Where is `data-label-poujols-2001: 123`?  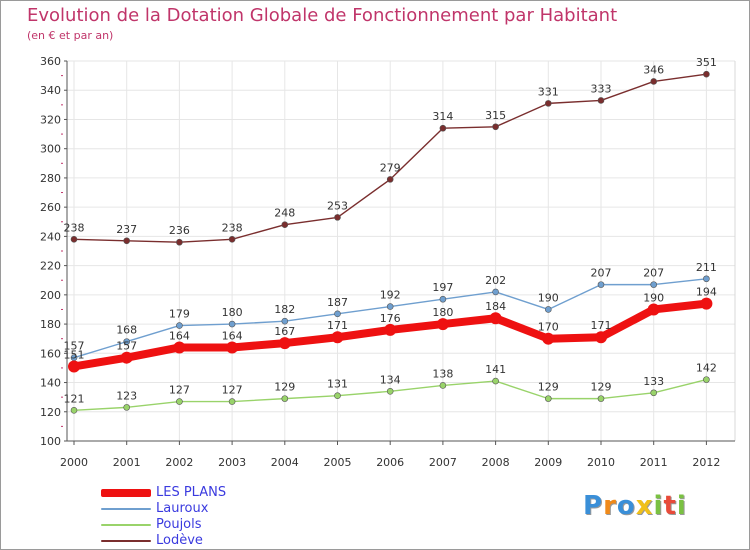 data-label-poujols-2001: 123 is located at coordinates (126, 395).